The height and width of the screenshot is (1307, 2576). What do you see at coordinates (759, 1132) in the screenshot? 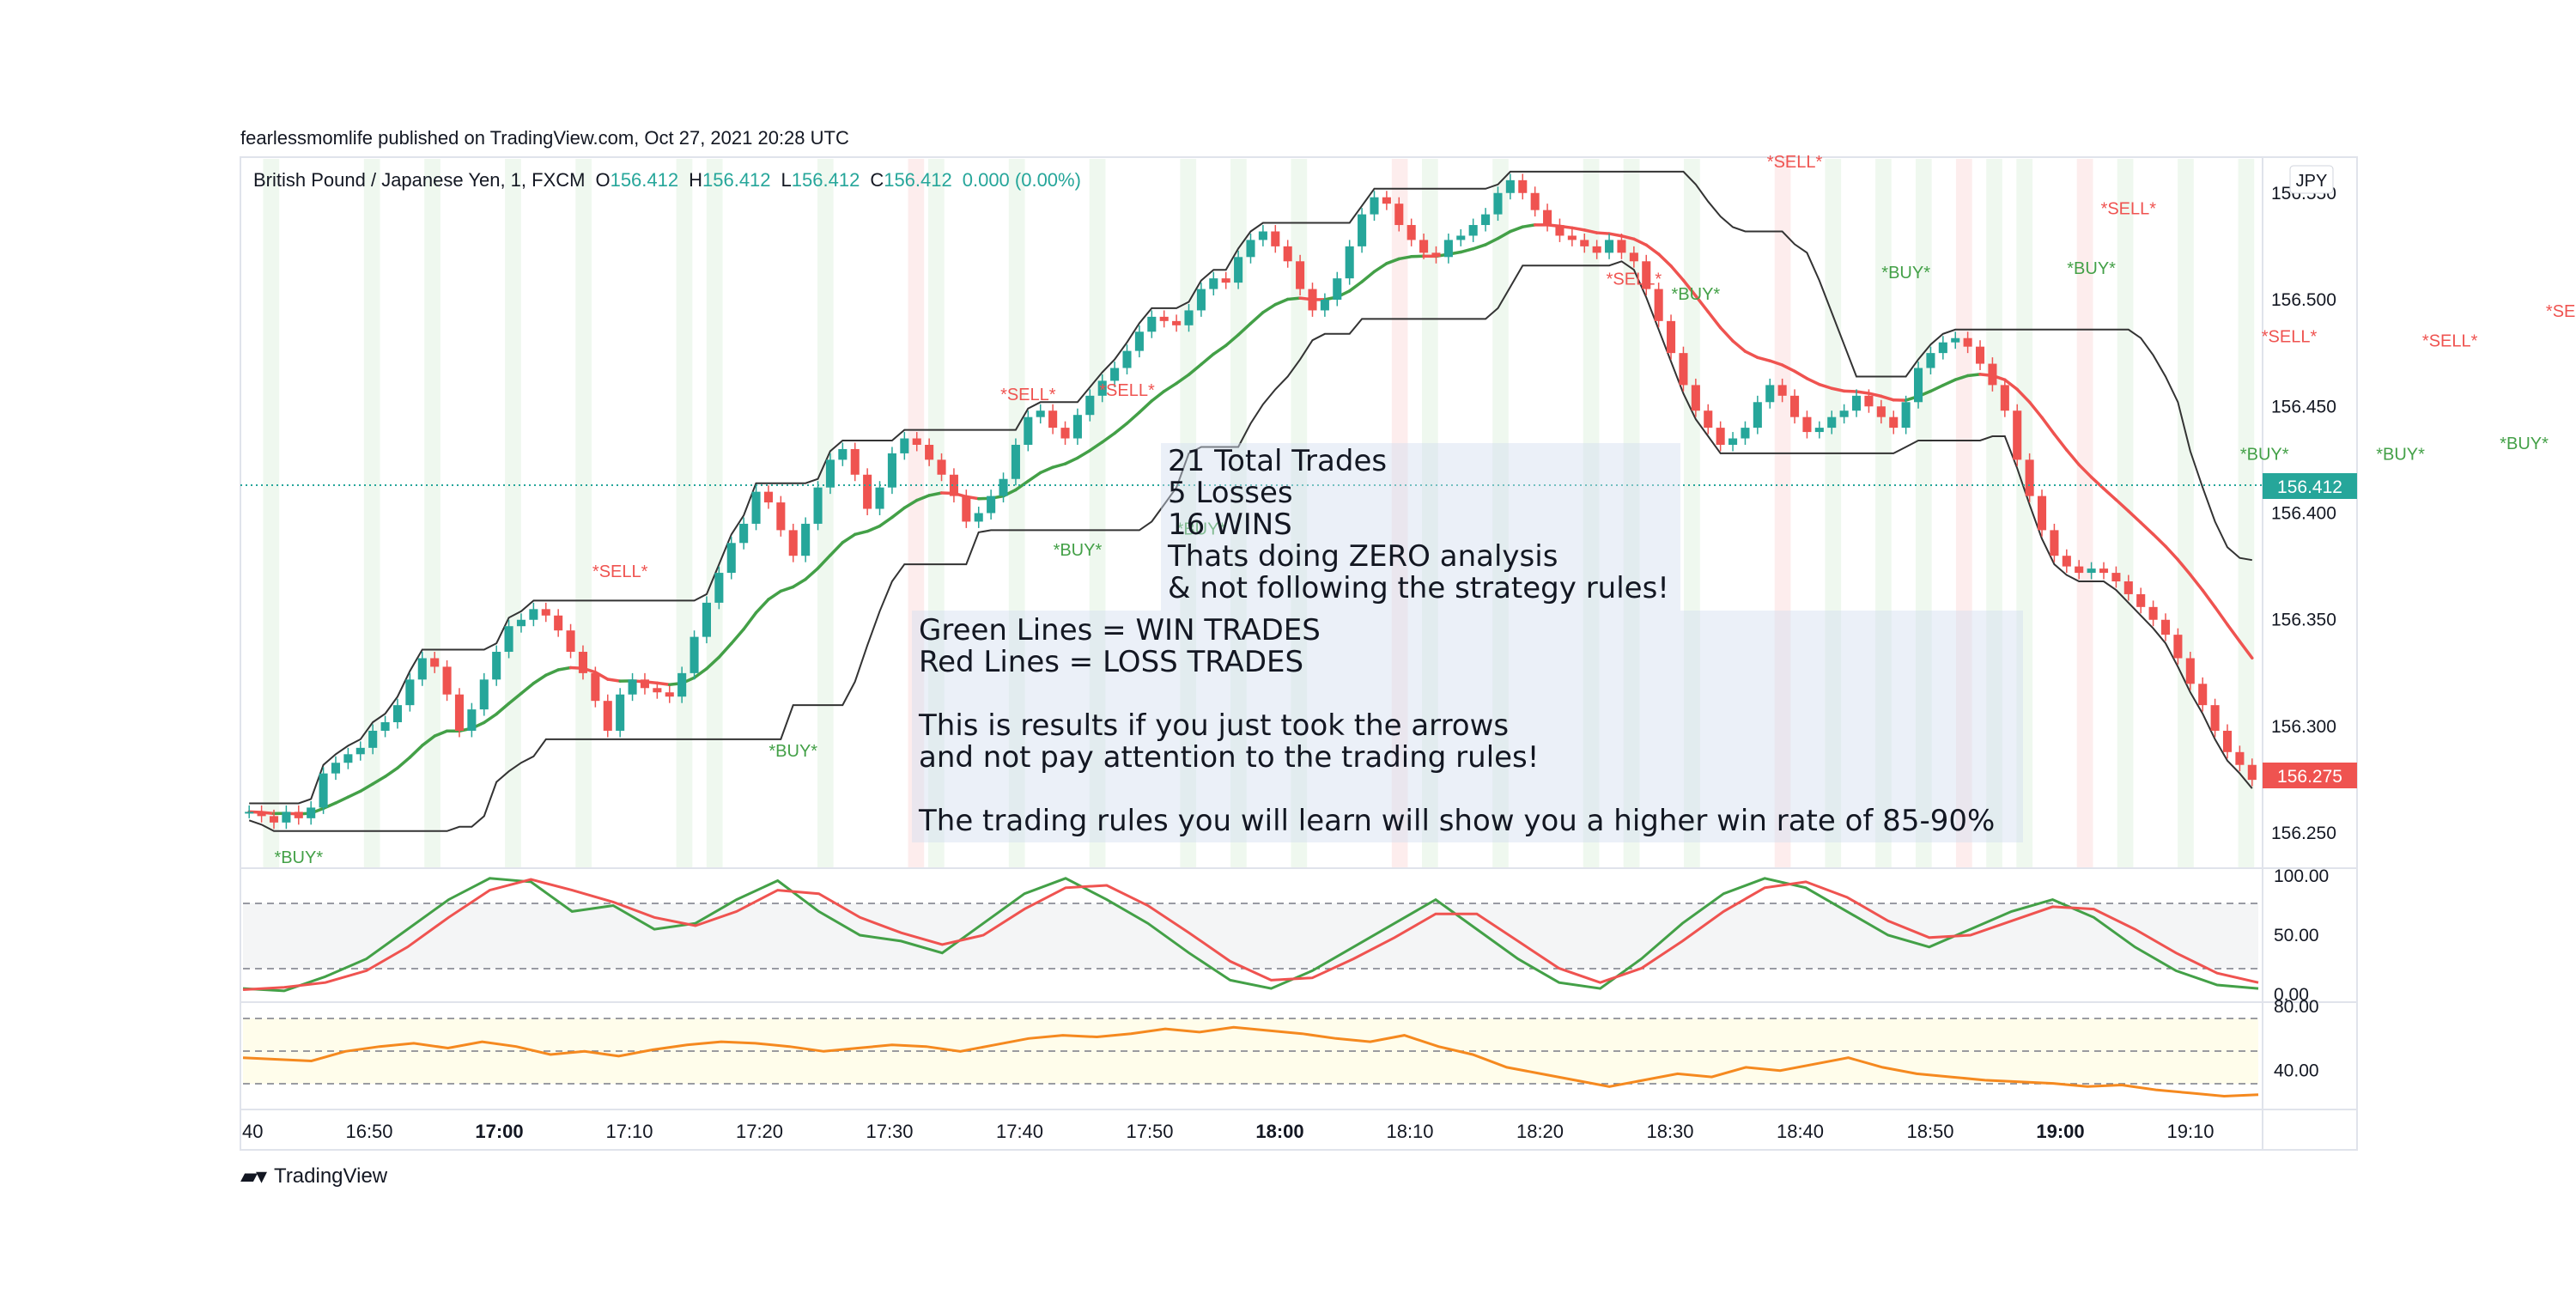
I see `time-tick: 17:20` at bounding box center [759, 1132].